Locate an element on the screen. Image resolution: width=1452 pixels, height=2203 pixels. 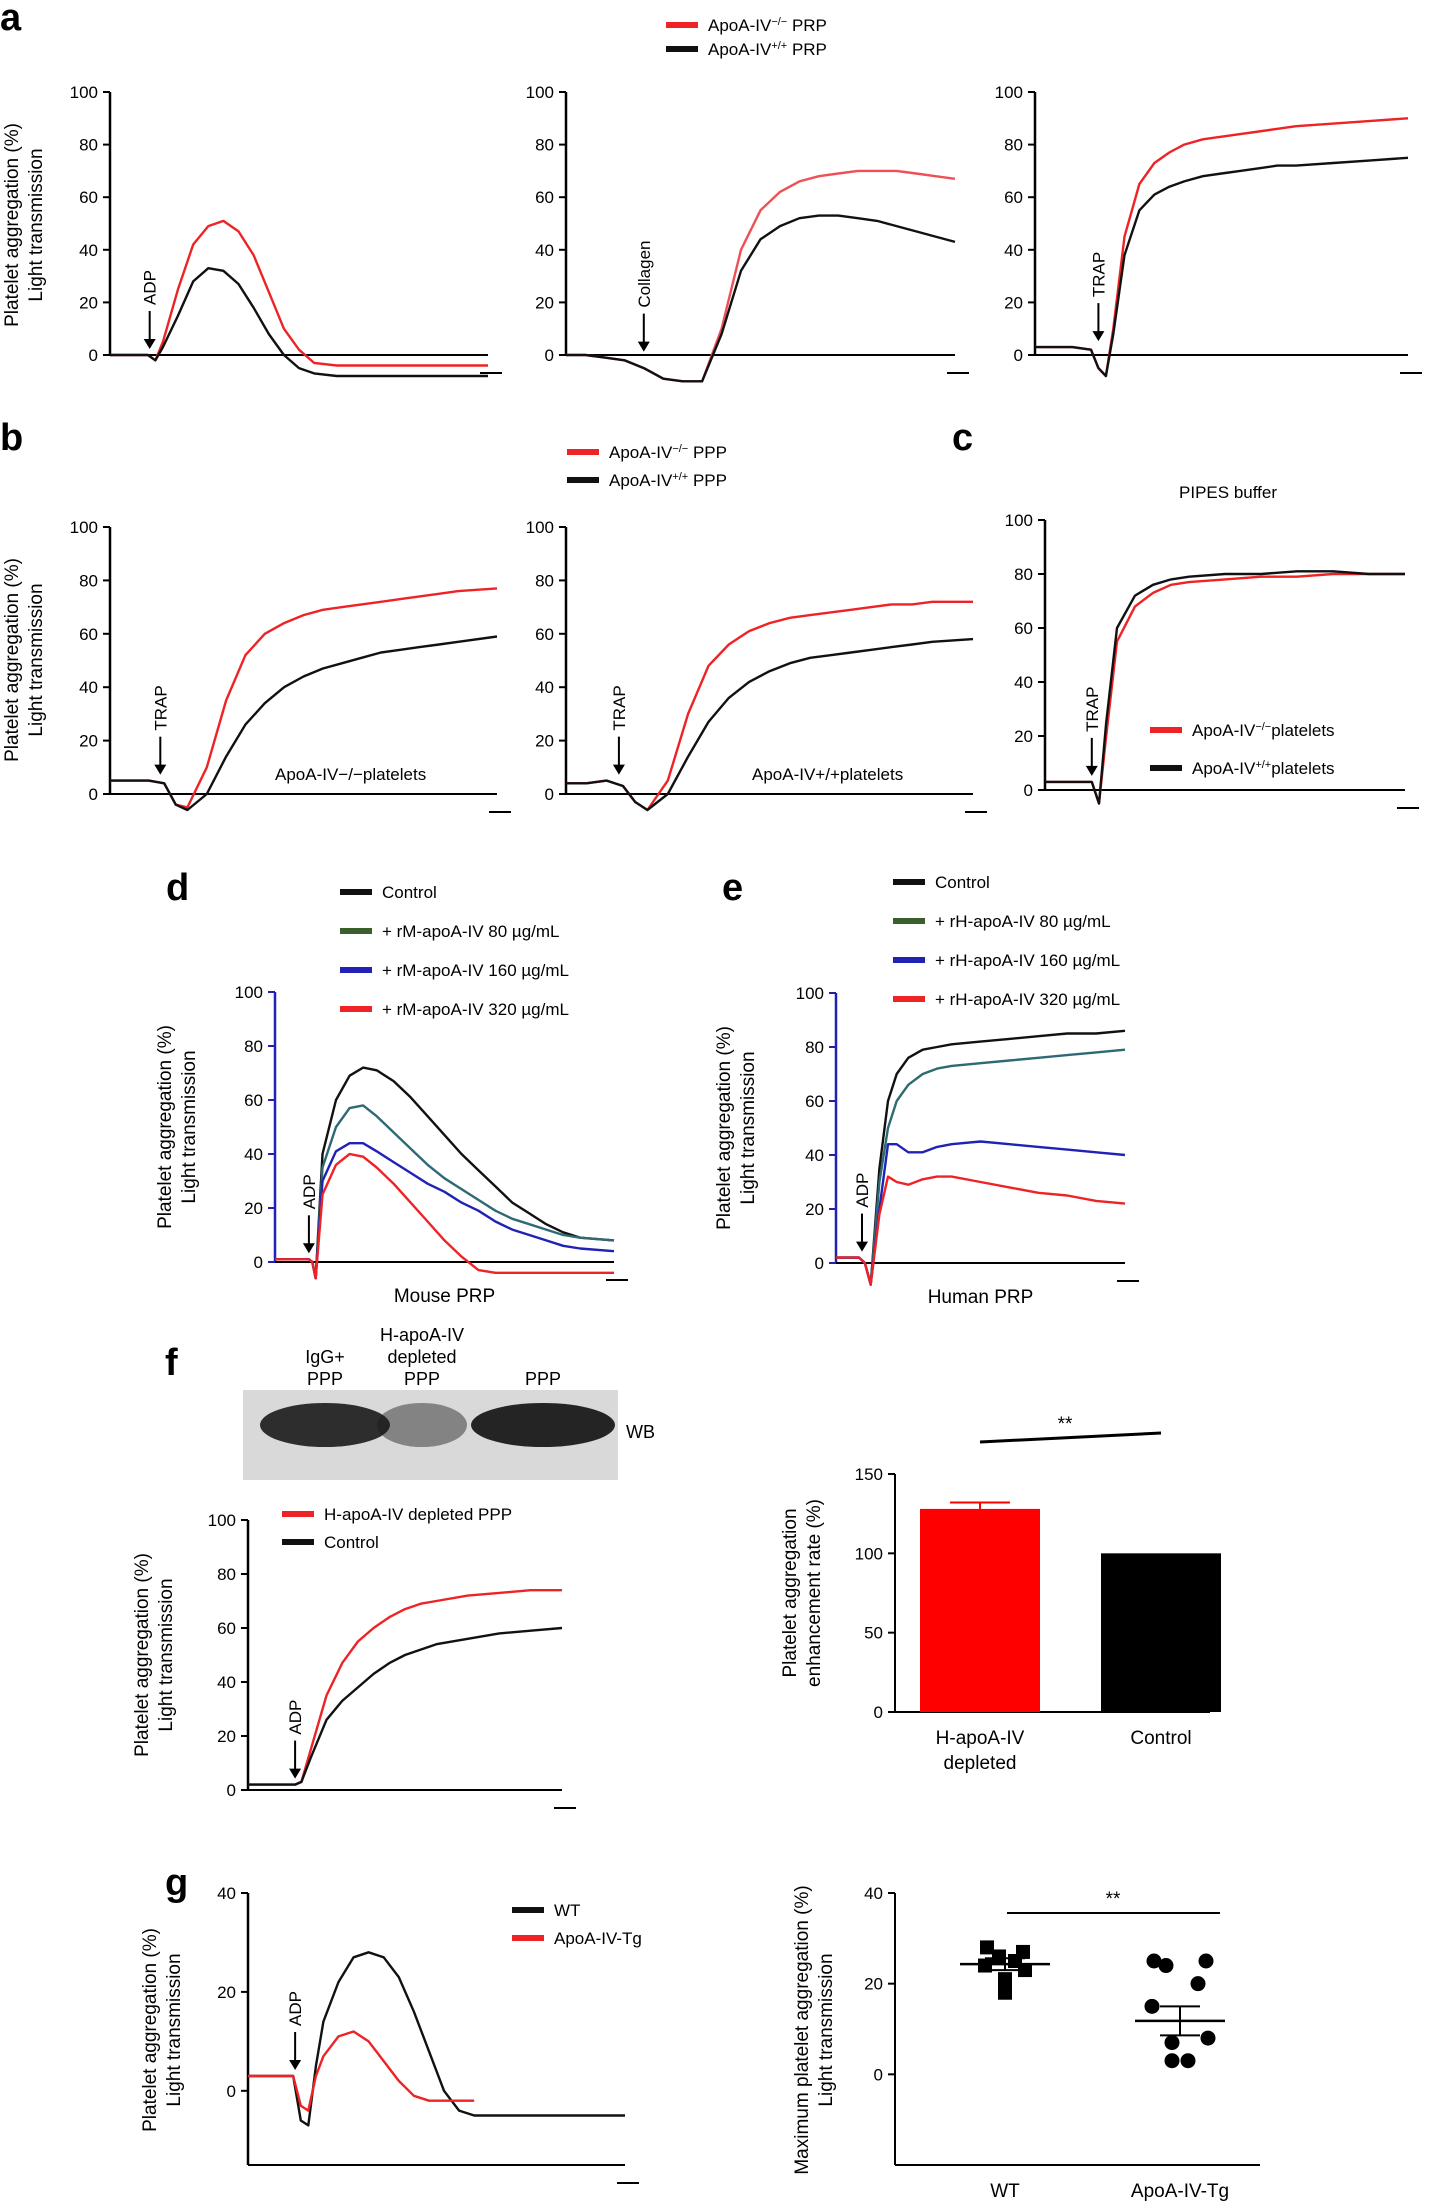
f_bar-category-label: H-apoA-IV is located at coordinates (980, 1738).